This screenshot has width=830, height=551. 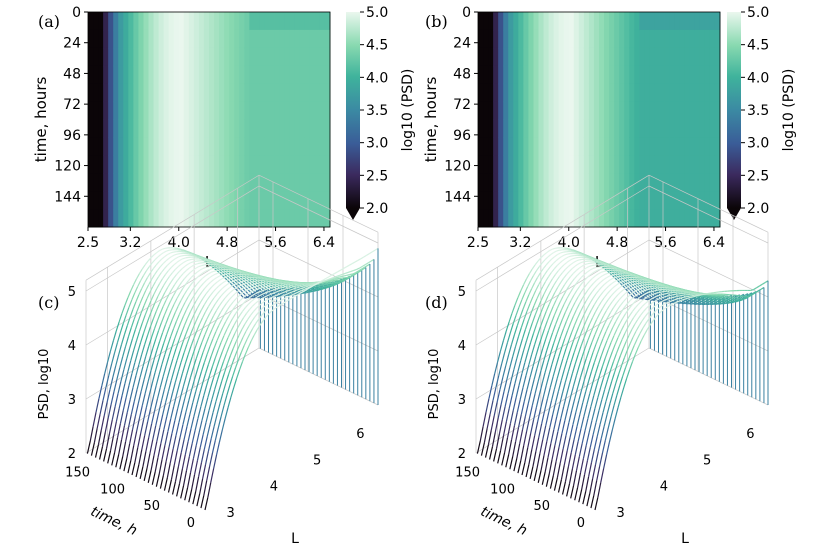 I want to click on pane-gridline, so click(x=172, y=227).